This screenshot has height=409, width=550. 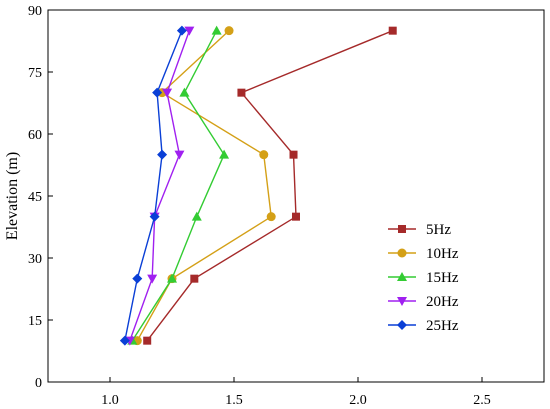 What do you see at coordinates (482, 400) in the screenshot?
I see `x-tick-label: 2.5` at bounding box center [482, 400].